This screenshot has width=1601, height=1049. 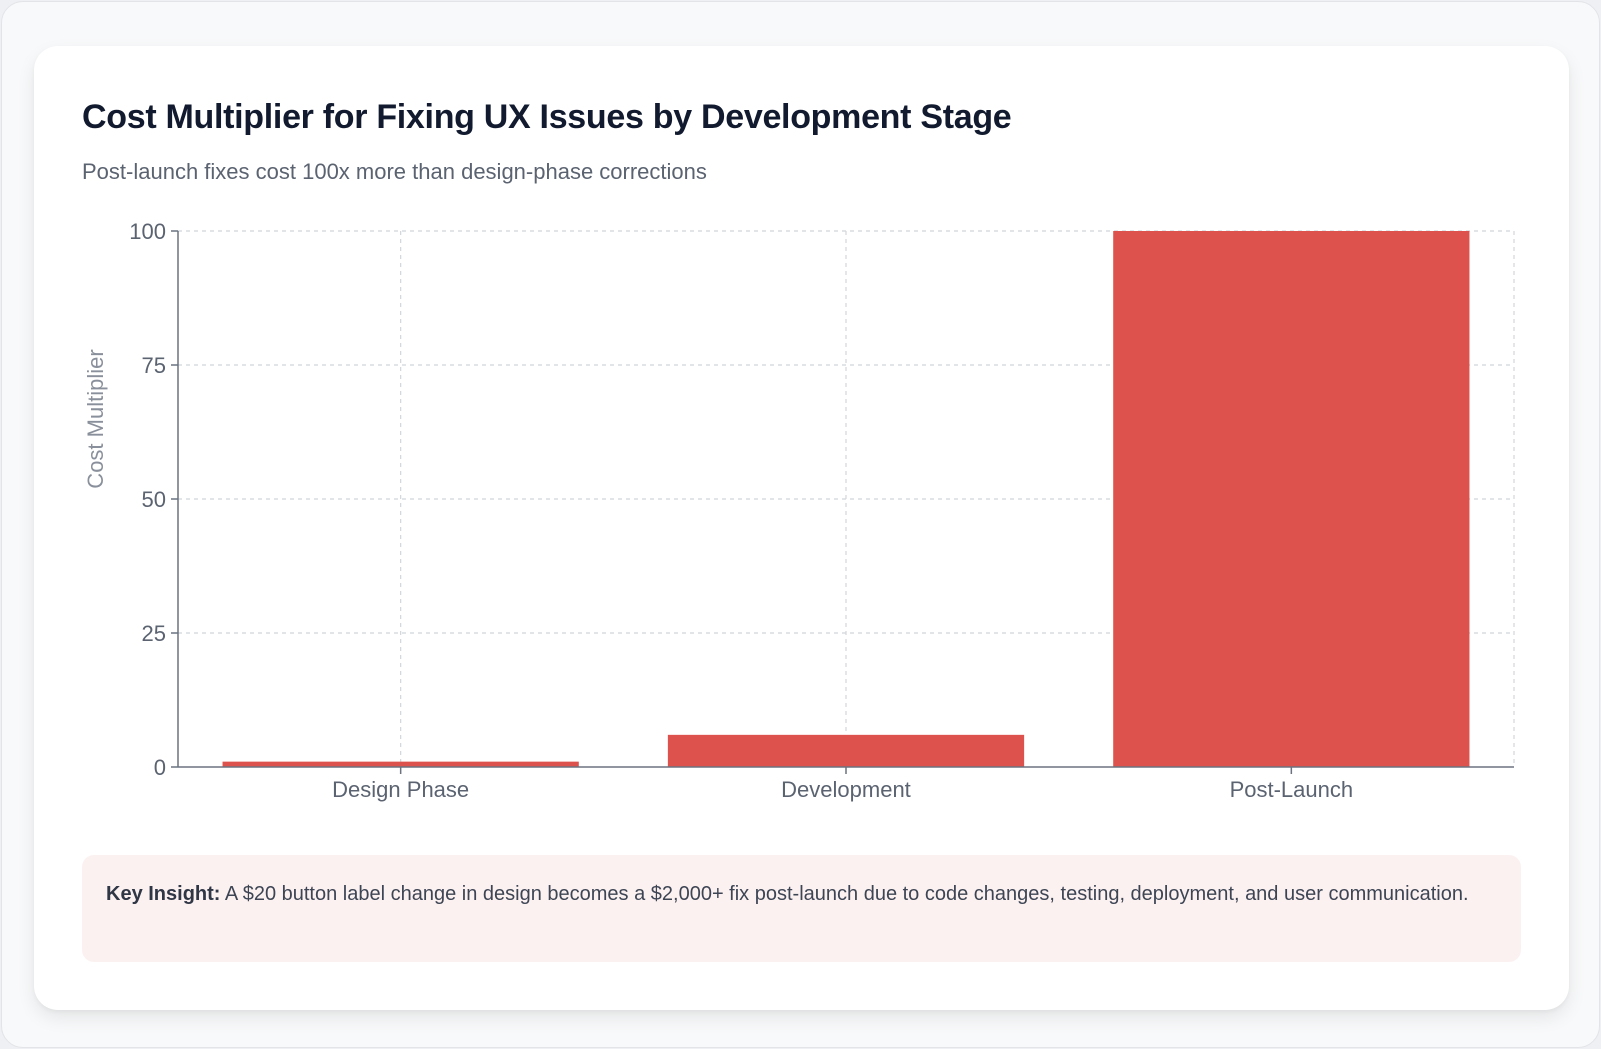 What do you see at coordinates (147, 231) in the screenshot?
I see `y-tick-label: 100` at bounding box center [147, 231].